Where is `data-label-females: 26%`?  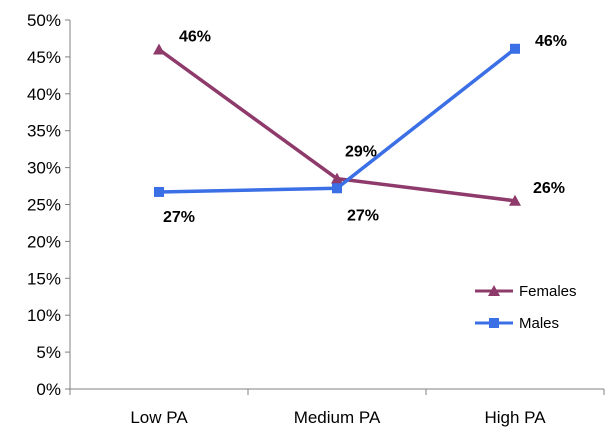 data-label-females: 26% is located at coordinates (549, 188).